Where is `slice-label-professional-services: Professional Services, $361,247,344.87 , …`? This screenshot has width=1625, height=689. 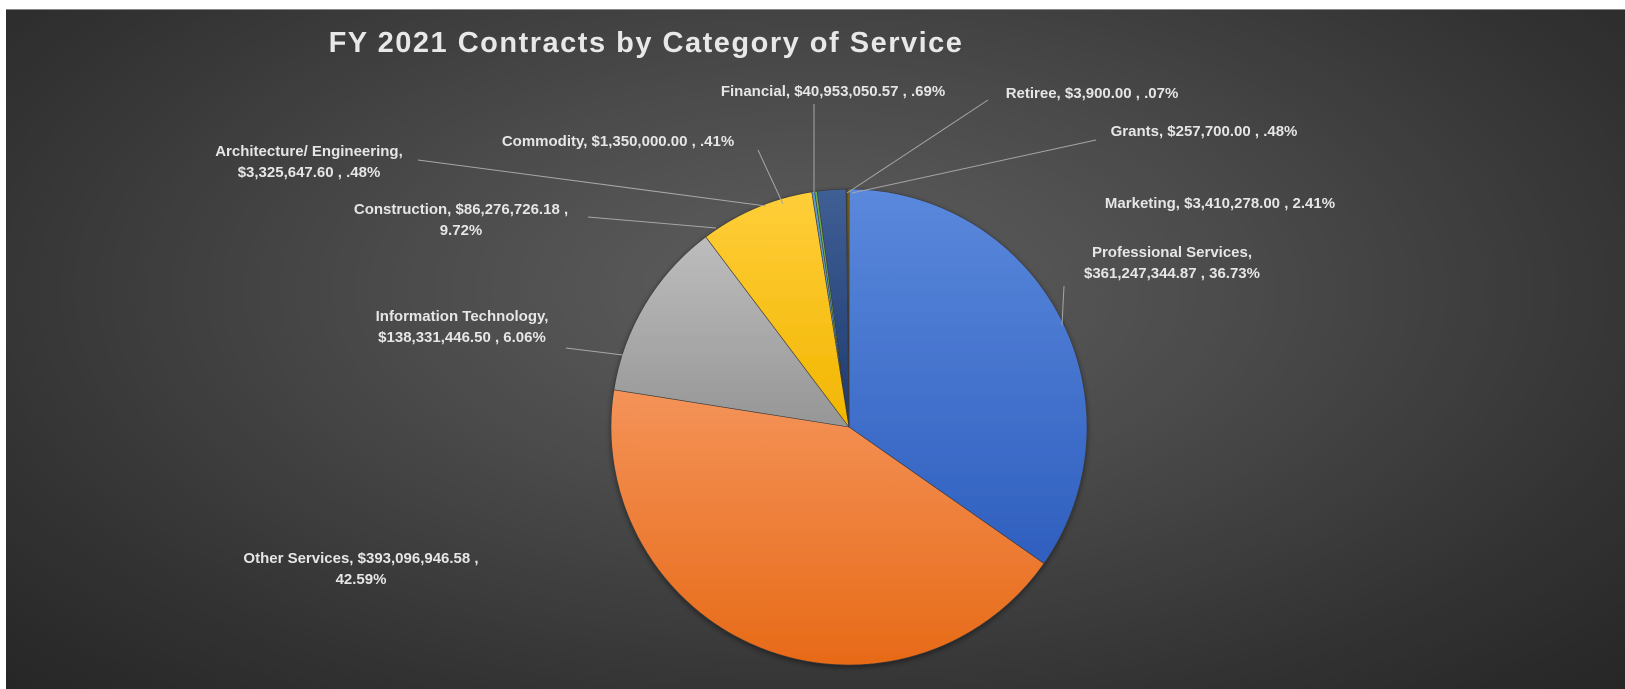
slice-label-professional-services: Professional Services, $361,247,344.87 , … is located at coordinates (1172, 263).